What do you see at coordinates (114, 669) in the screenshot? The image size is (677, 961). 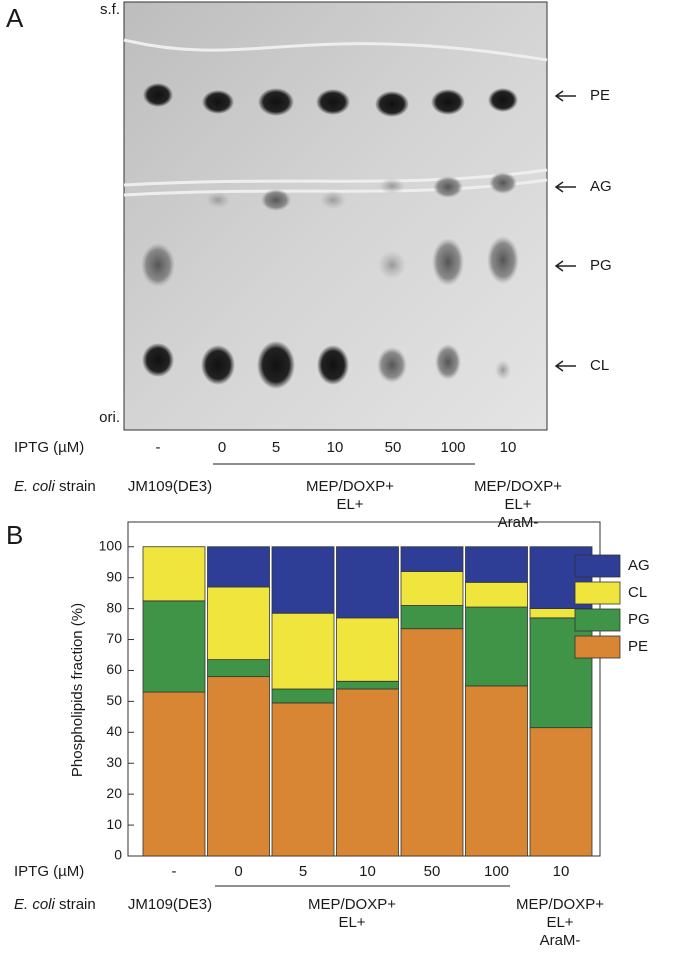 I see `y-tick-label: 60` at bounding box center [114, 669].